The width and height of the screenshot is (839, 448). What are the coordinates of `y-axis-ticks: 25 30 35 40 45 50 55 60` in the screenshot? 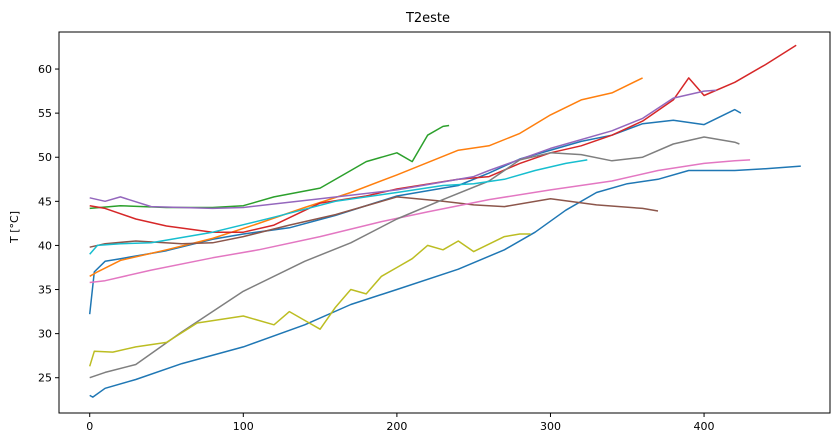 It's located at (48, 224).